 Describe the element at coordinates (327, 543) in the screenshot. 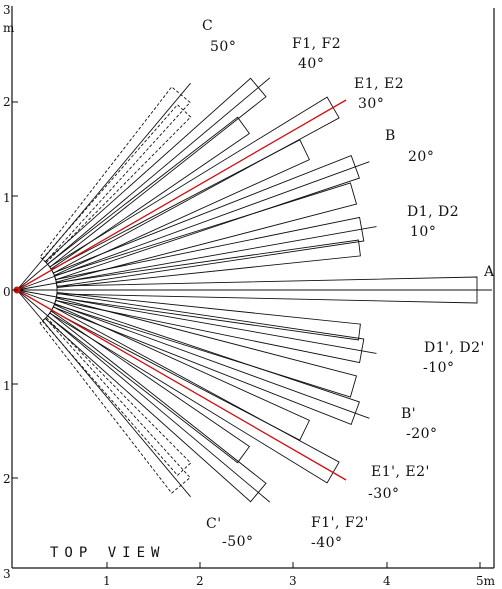

I see `label-beam-fp-angle: -40°` at that location.